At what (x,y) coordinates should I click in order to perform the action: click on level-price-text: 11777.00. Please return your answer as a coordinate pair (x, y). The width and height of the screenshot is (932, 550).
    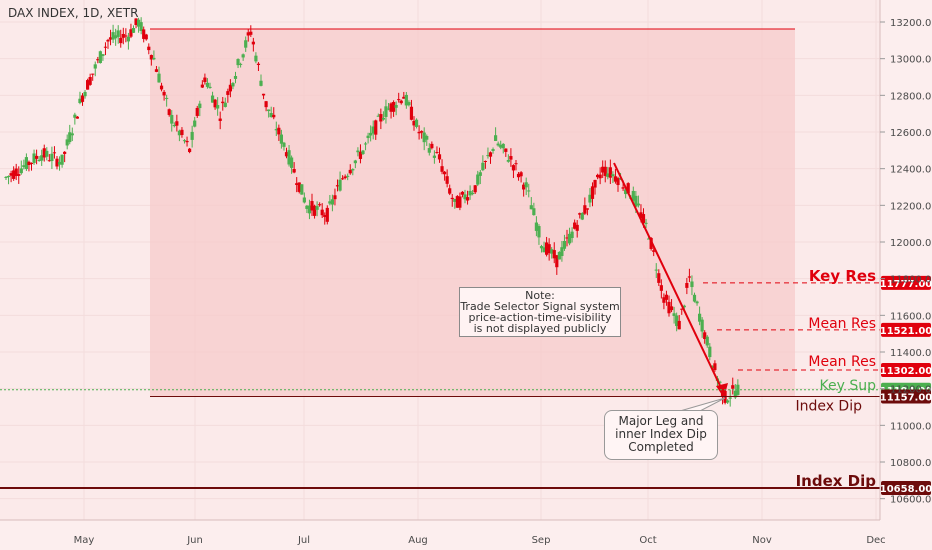
    Looking at the image, I should click on (906, 284).